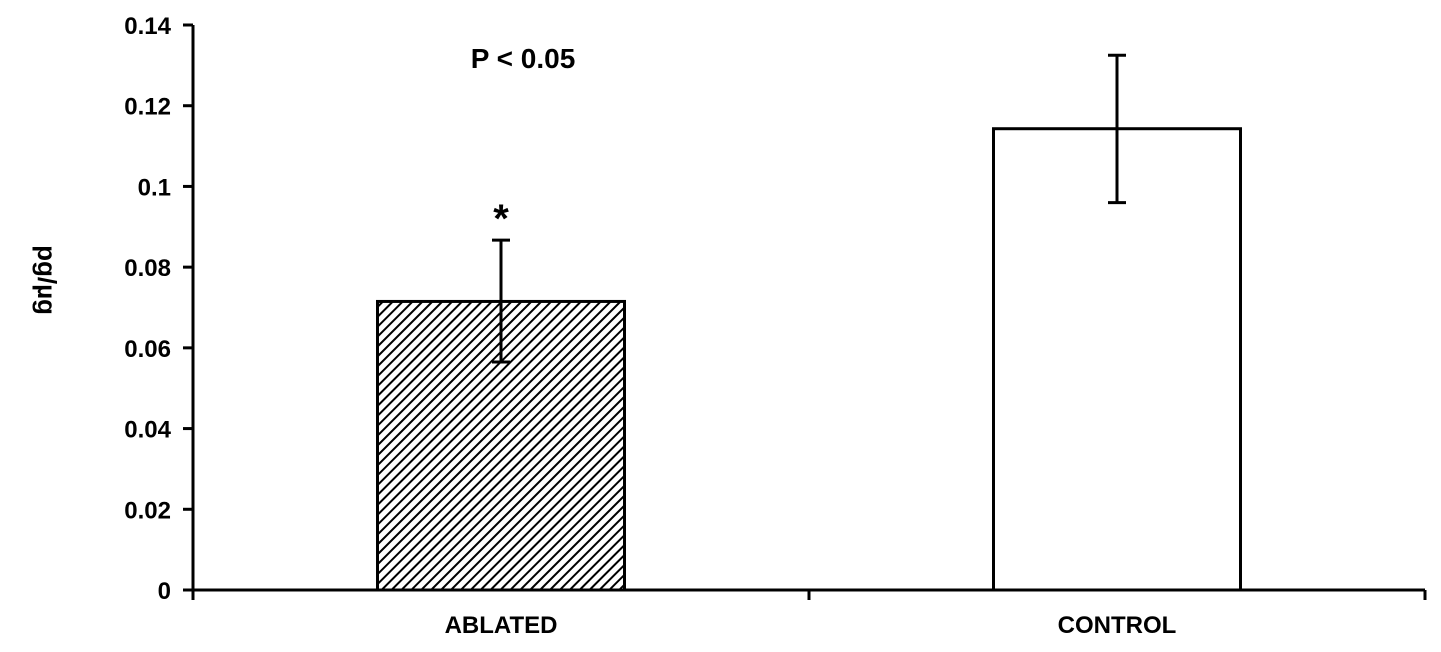 The image size is (1441, 652). Describe the element at coordinates (147, 349) in the screenshot. I see `y-tick-label: 0.06` at that location.